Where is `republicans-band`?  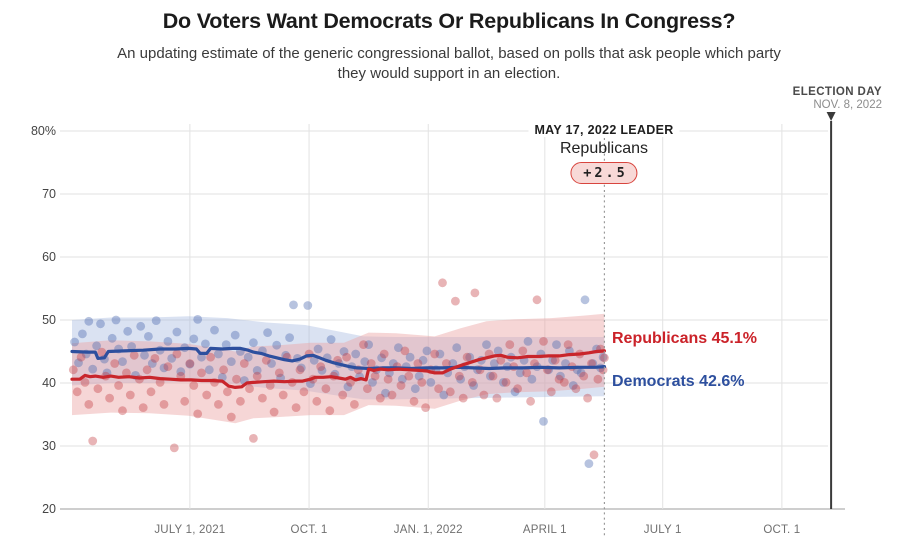 republicans-band is located at coordinates (338, 368).